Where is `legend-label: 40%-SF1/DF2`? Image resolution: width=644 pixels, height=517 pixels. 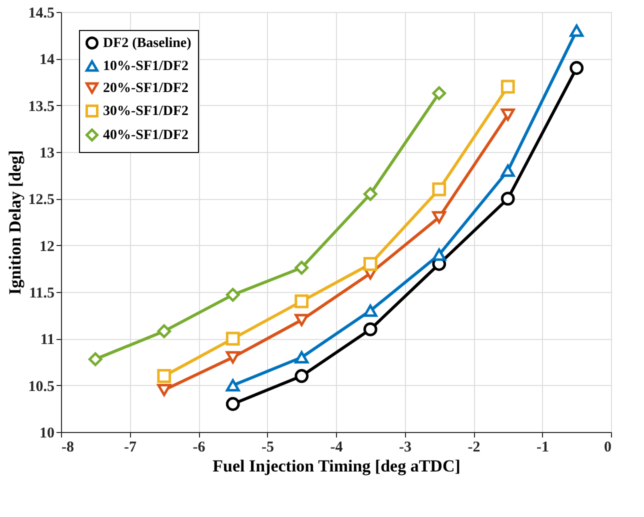
legend-label: 40%-SF1/DF2 is located at coordinates (146, 135).